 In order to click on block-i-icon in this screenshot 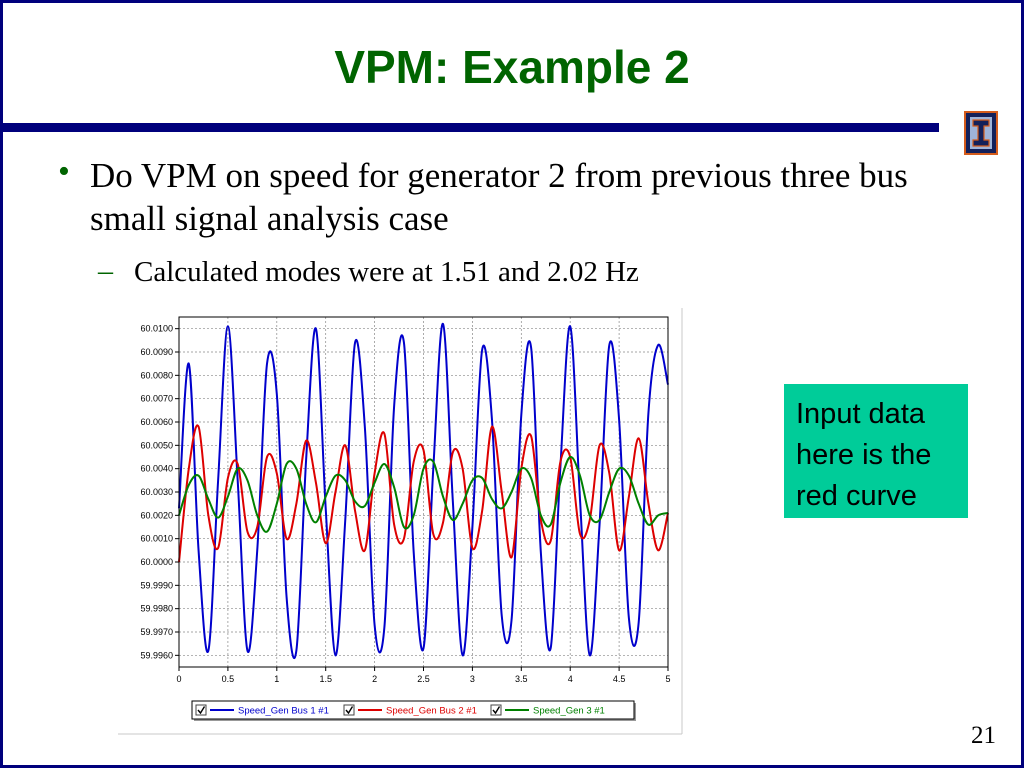, I will do `click(981, 133)`.